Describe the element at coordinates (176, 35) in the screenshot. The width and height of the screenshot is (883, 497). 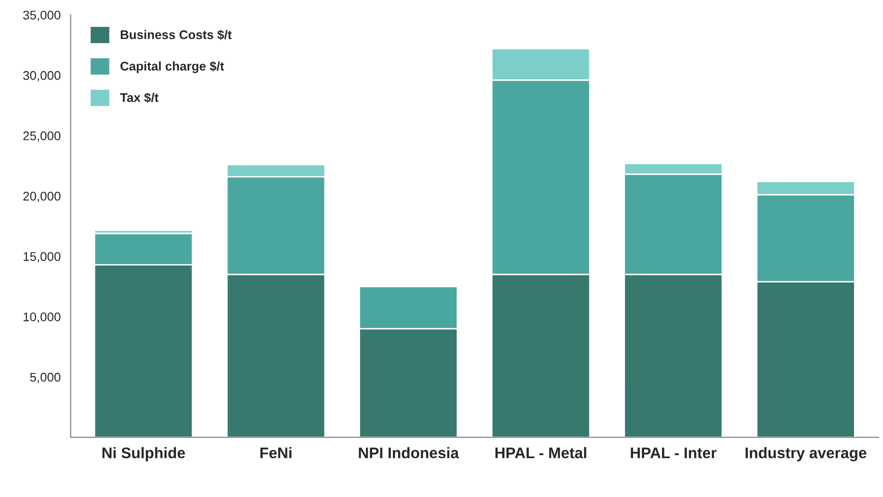
I see `legend-label: Business Costs $/t` at that location.